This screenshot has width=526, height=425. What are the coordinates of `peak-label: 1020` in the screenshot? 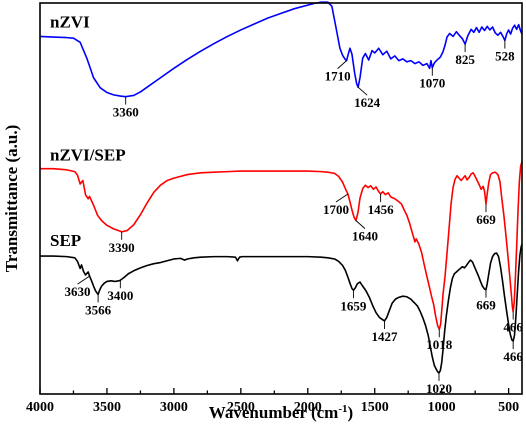 It's located at (439, 388).